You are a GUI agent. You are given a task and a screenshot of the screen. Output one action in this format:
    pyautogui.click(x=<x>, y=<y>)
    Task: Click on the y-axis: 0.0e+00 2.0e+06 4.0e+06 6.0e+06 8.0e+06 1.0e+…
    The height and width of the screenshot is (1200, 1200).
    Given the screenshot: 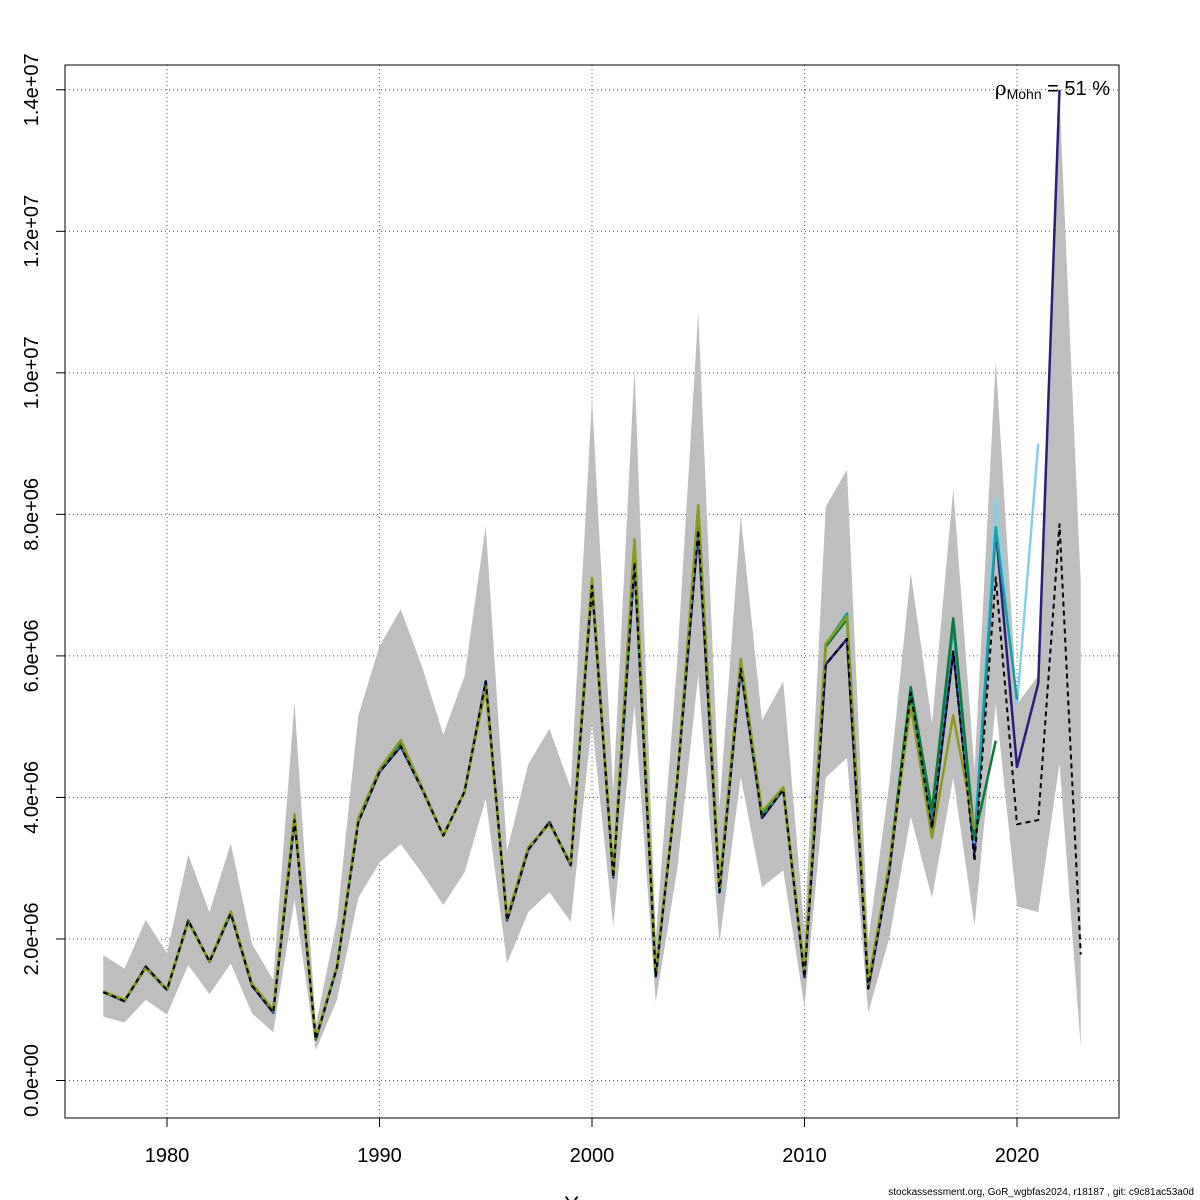 What is the action you would take?
    pyautogui.click(x=43, y=585)
    